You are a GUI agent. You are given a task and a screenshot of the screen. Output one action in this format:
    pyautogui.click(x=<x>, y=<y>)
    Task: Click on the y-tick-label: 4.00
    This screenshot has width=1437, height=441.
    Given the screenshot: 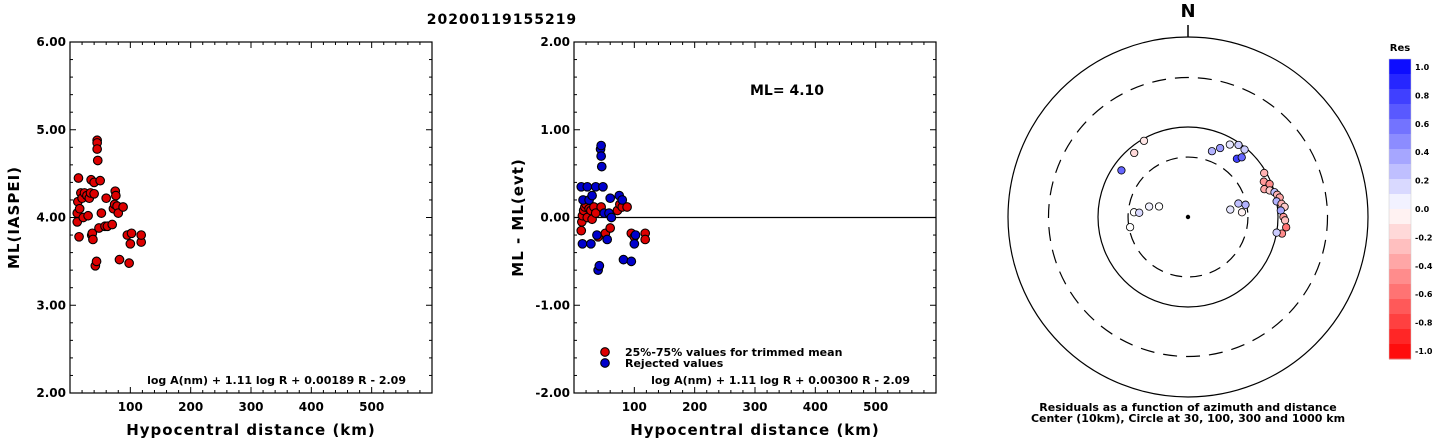 What is the action you would take?
    pyautogui.click(x=51, y=218)
    